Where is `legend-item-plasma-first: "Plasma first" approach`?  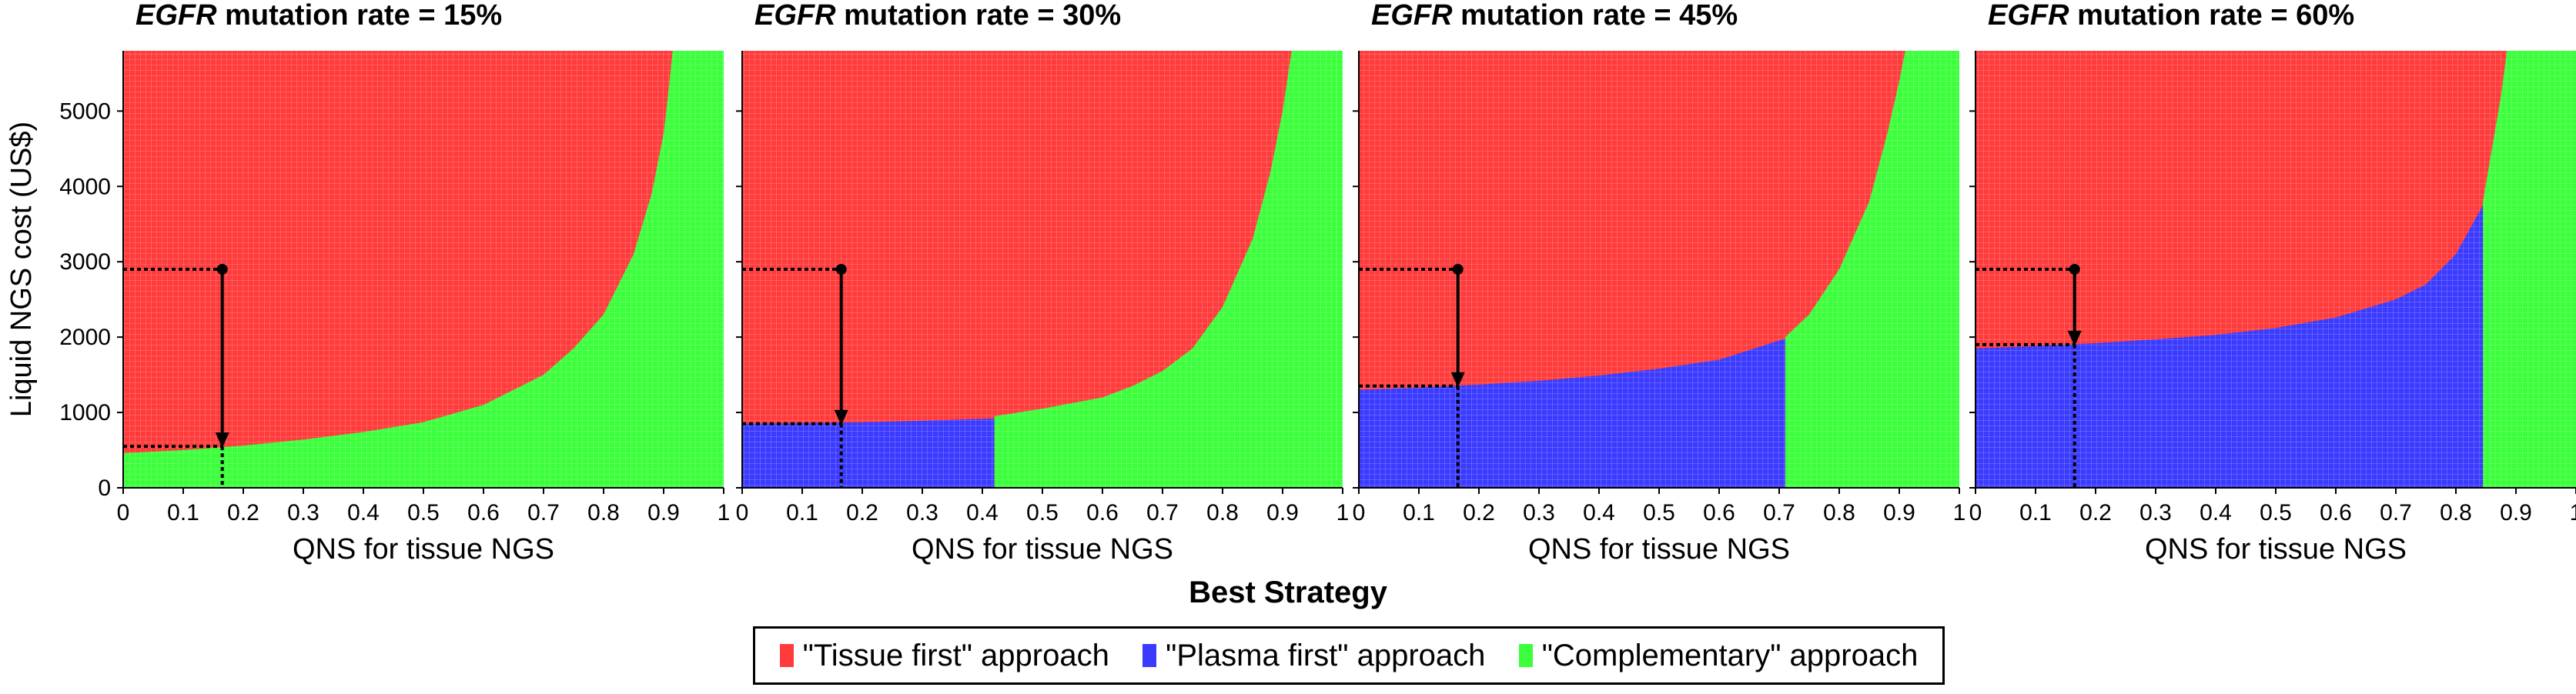
legend-item-plasma-first: "Plasma first" approach is located at coordinates (1313, 656).